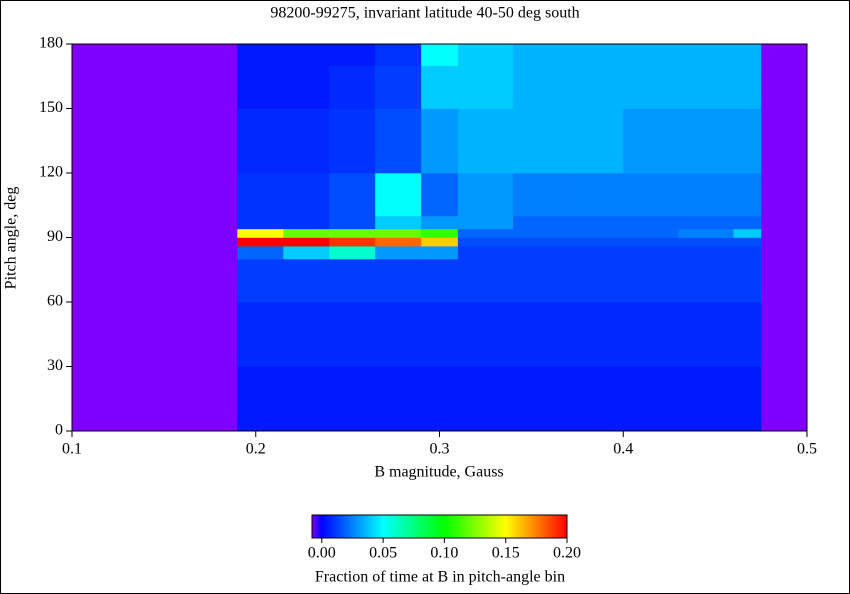 The width and height of the screenshot is (850, 594). Describe the element at coordinates (51, 107) in the screenshot. I see `y-tick-label: 150` at that location.